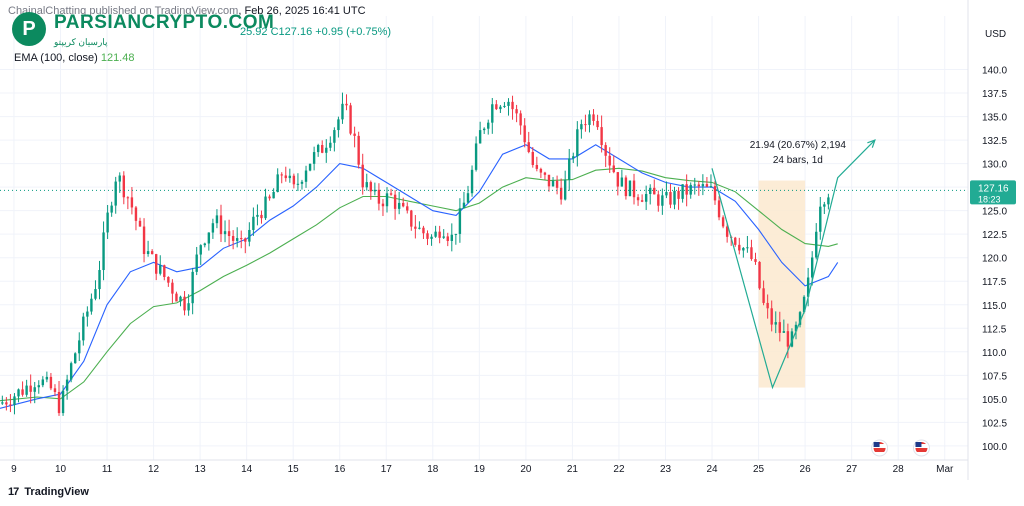 This screenshot has height=506, width=1024. Describe the element at coordinates (994, 71) in the screenshot. I see `y-tick-label: 140.0` at that location.